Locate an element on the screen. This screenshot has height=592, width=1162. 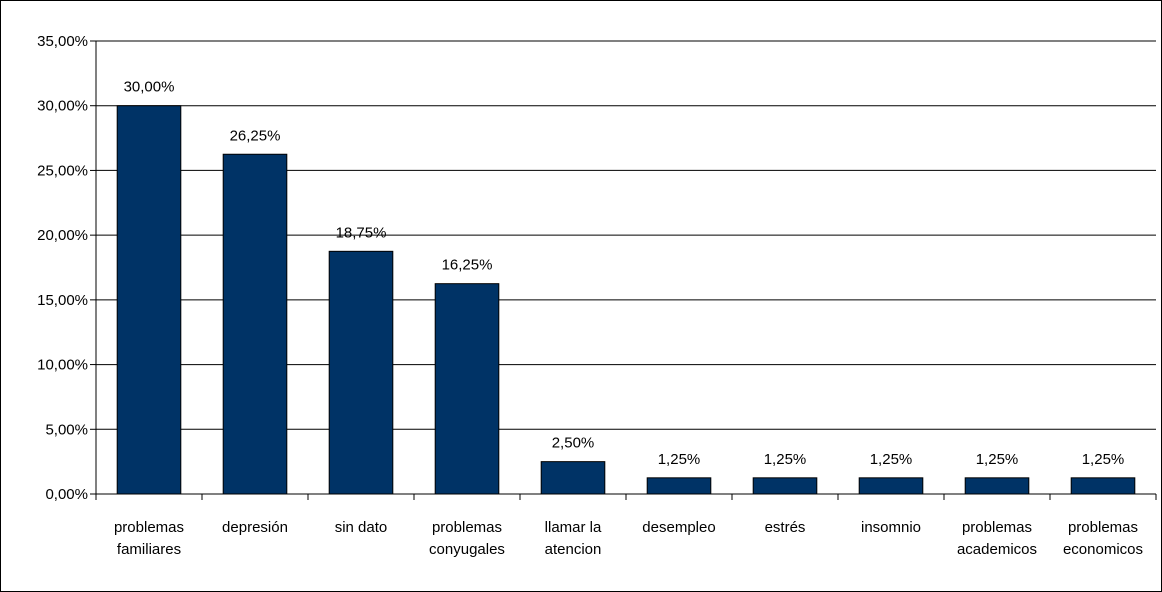
y-tick-label: 30,00% is located at coordinates (62, 106).